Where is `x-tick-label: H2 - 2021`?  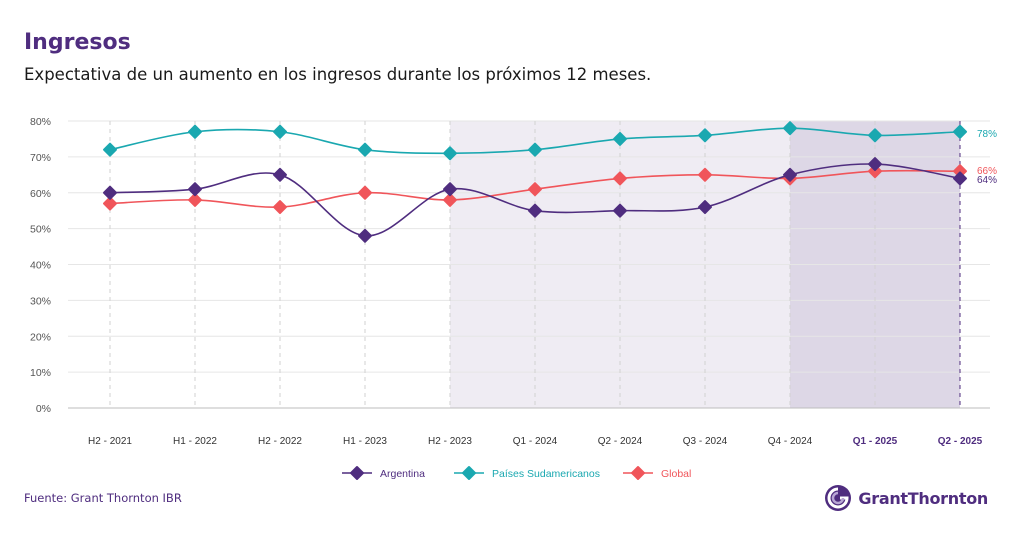 x-tick-label: H2 - 2021 is located at coordinates (110, 441).